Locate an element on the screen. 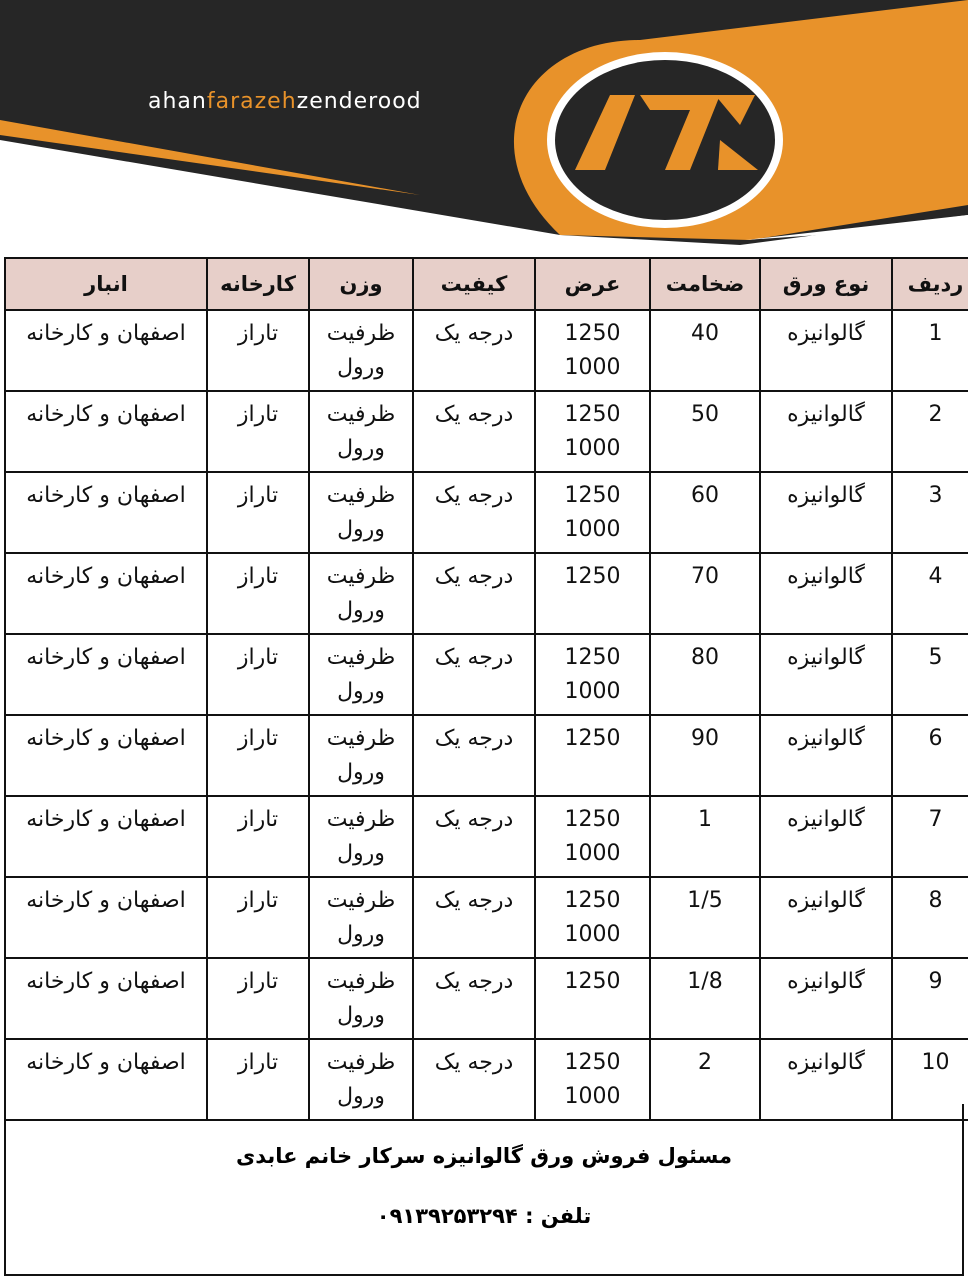 The width and height of the screenshot is (968, 1280). thickness: 90 is located at coordinates (705, 738).